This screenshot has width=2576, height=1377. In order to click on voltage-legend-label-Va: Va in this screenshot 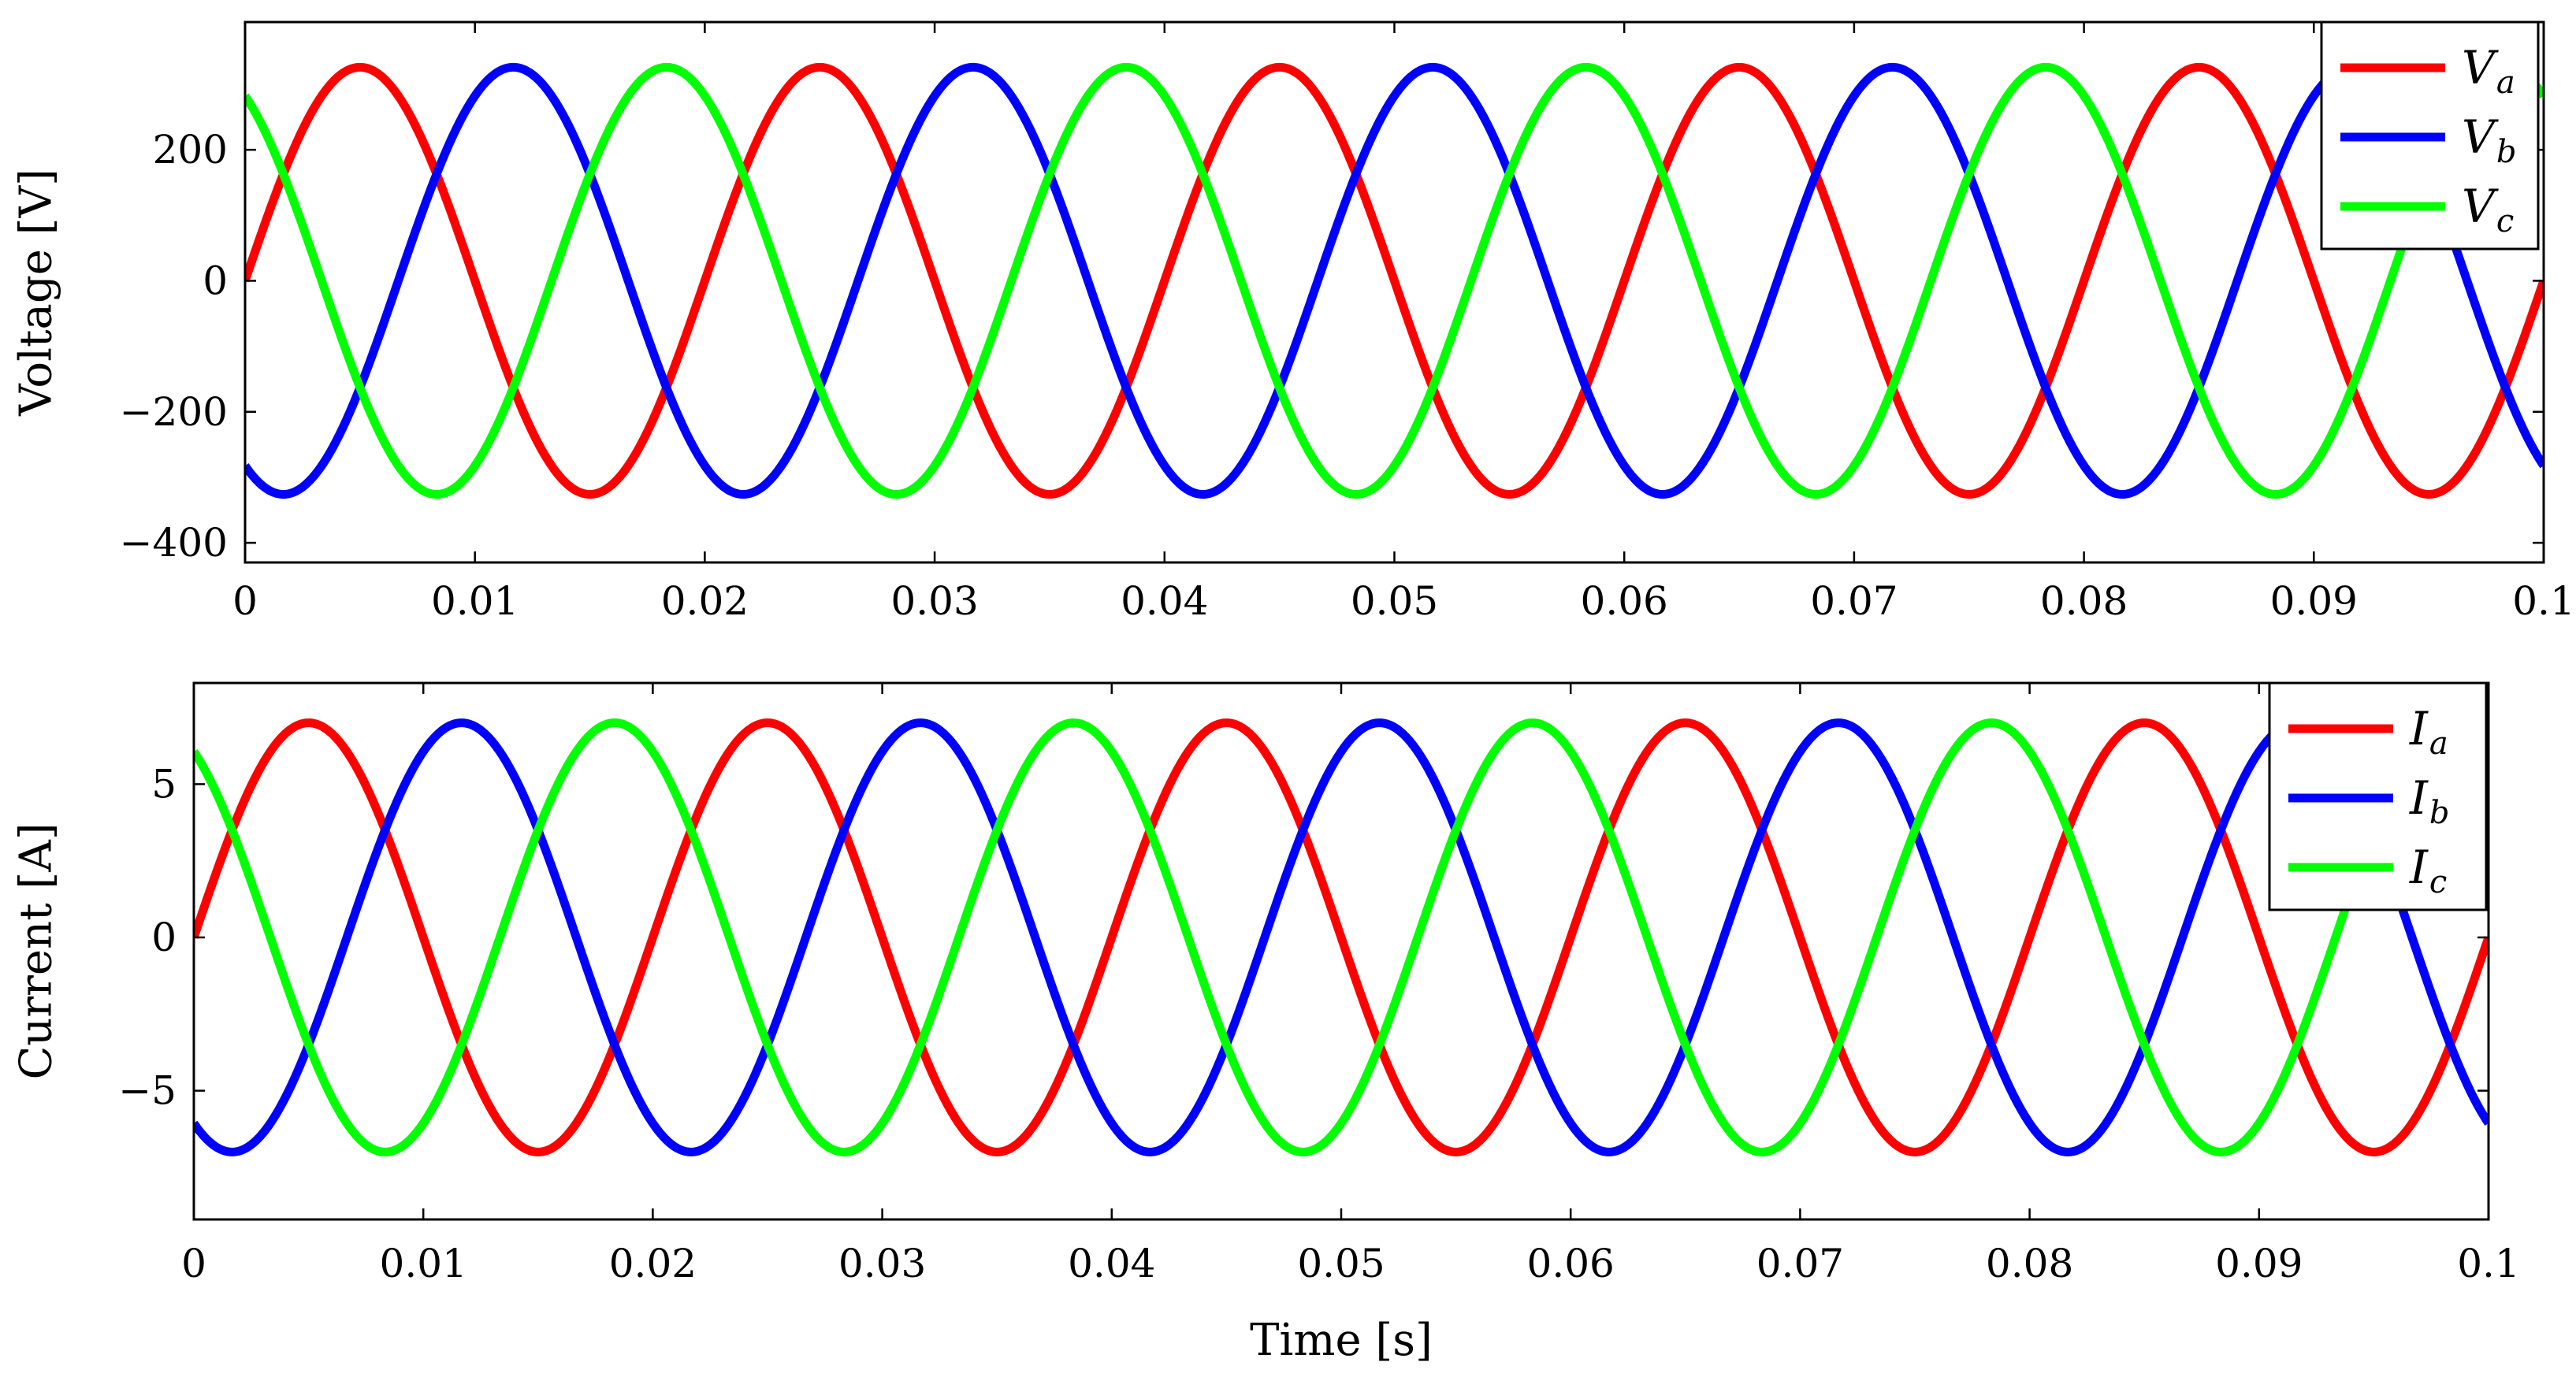, I will do `click(2488, 71)`.